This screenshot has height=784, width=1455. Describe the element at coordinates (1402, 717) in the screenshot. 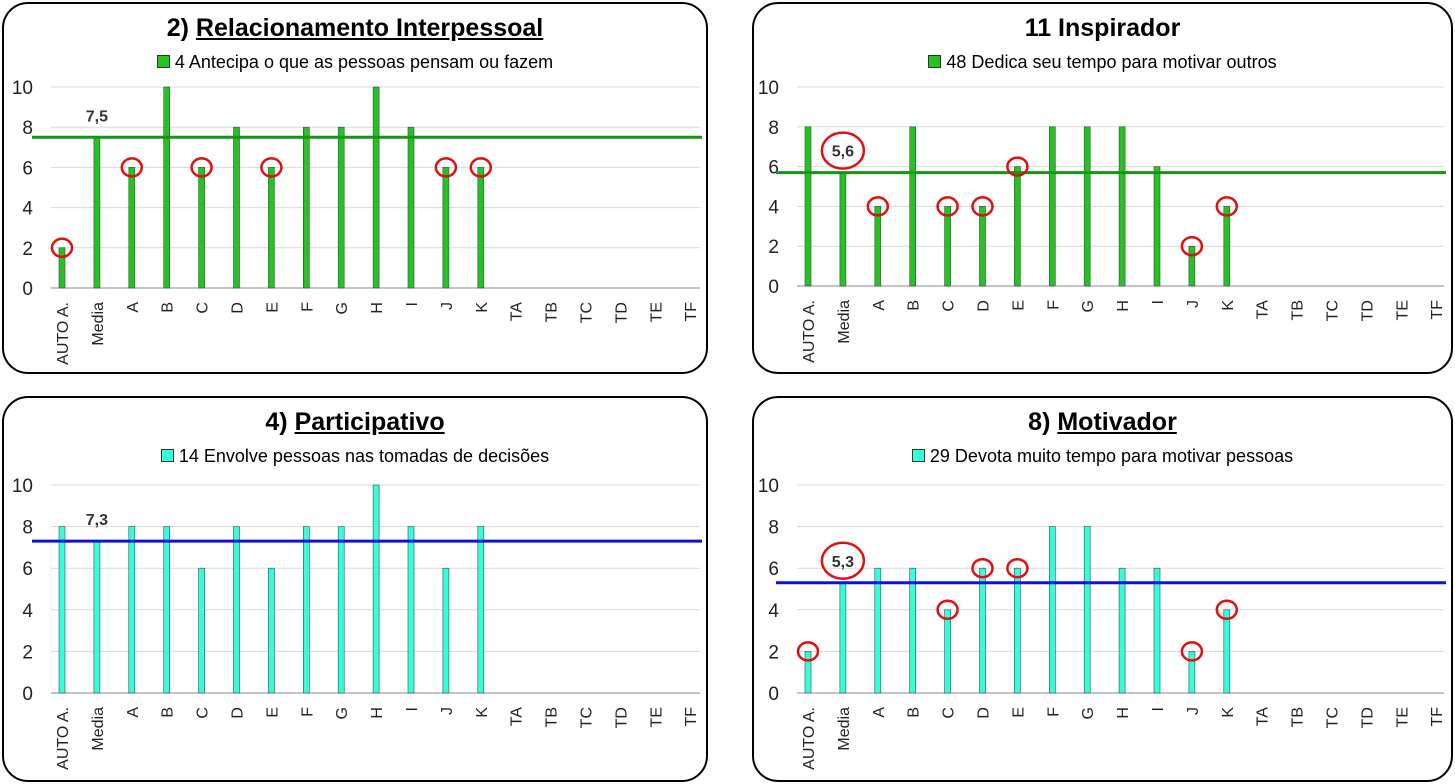

I see `x-tick-label: TE` at that location.